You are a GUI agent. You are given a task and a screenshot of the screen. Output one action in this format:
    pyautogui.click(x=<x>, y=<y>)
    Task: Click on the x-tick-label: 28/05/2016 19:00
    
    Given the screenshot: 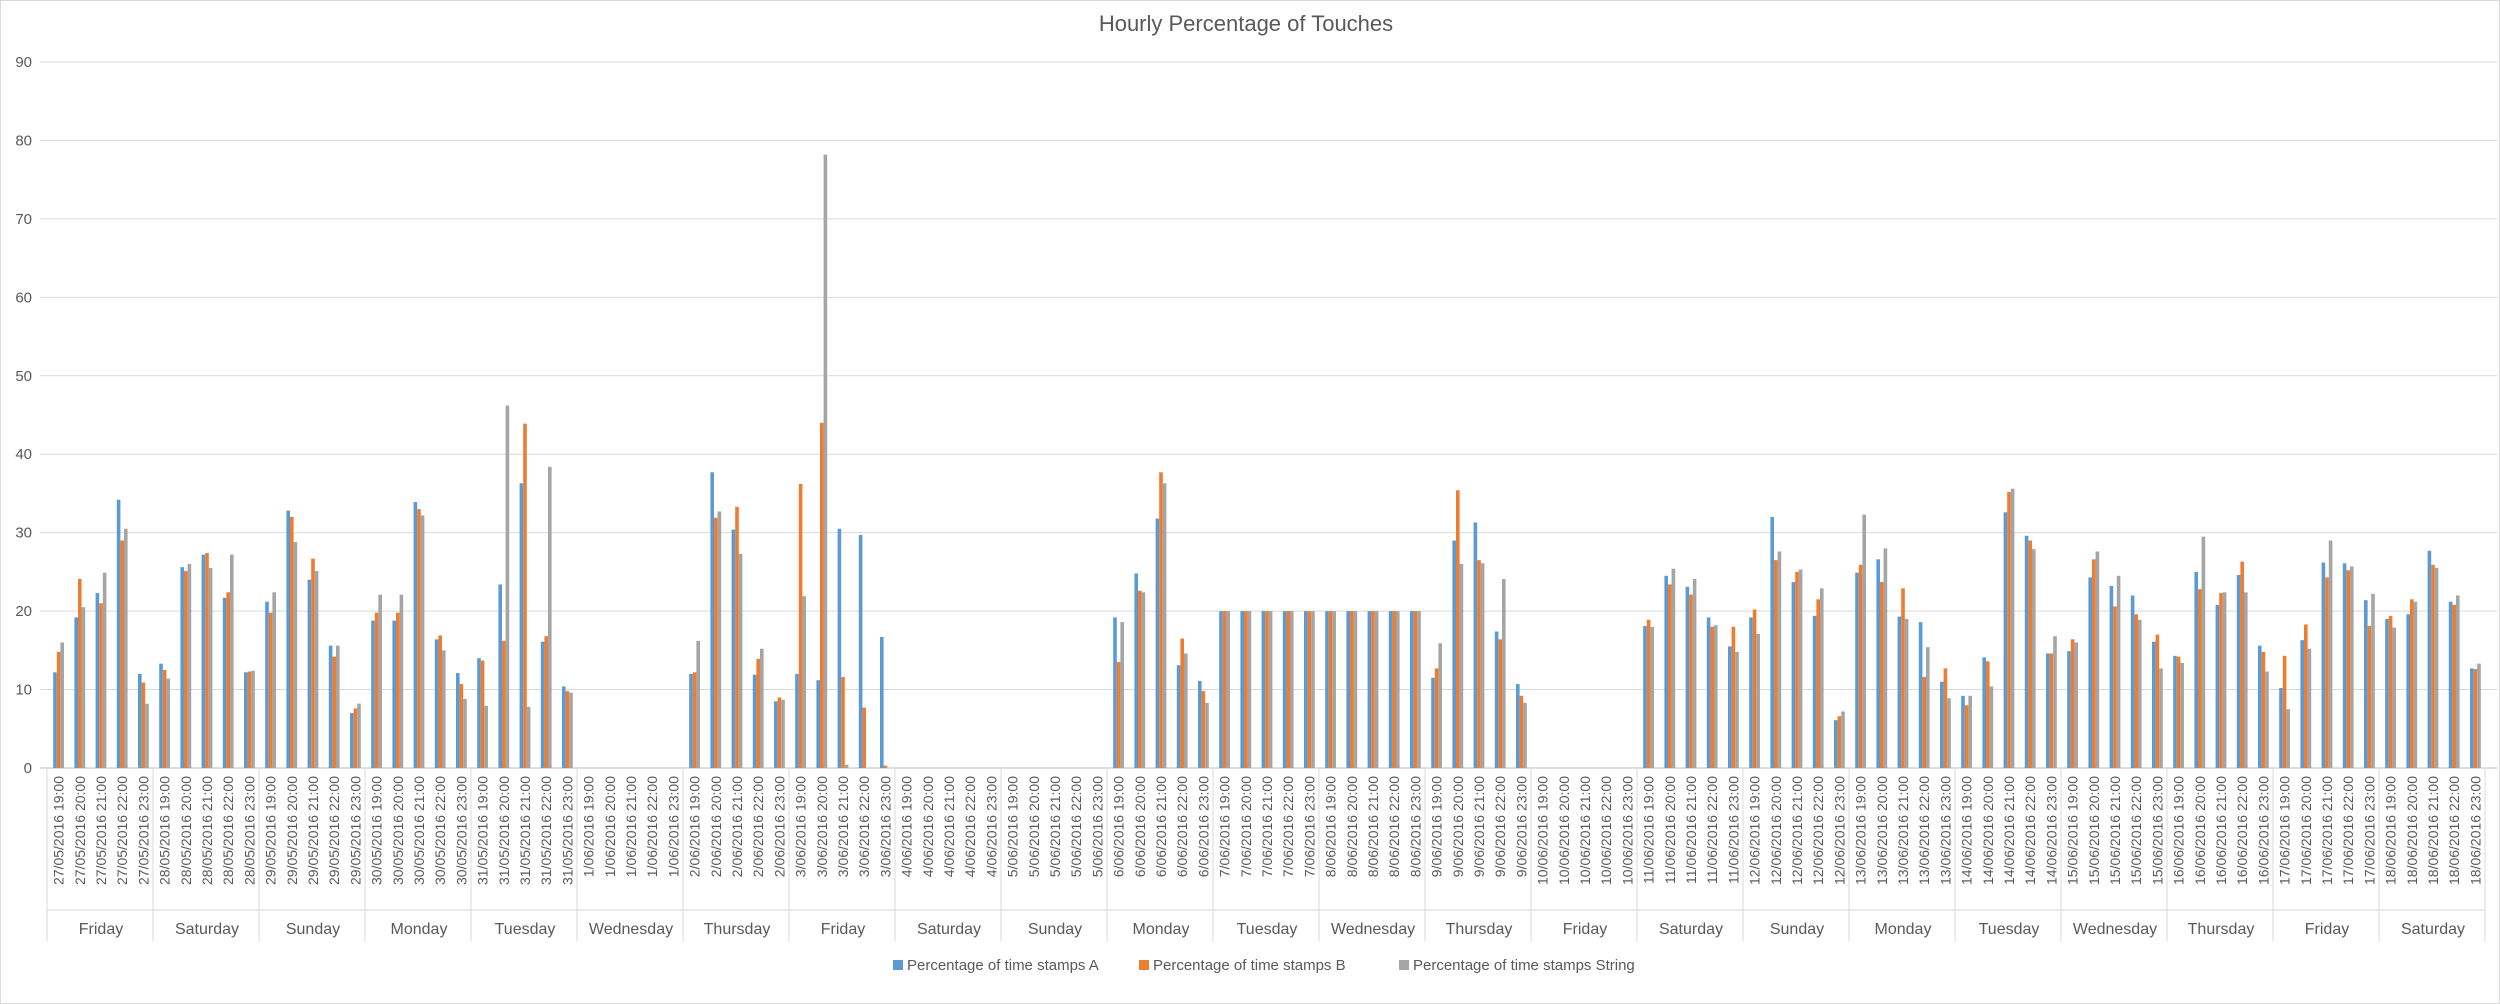 What is the action you would take?
    pyautogui.click(x=165, y=830)
    